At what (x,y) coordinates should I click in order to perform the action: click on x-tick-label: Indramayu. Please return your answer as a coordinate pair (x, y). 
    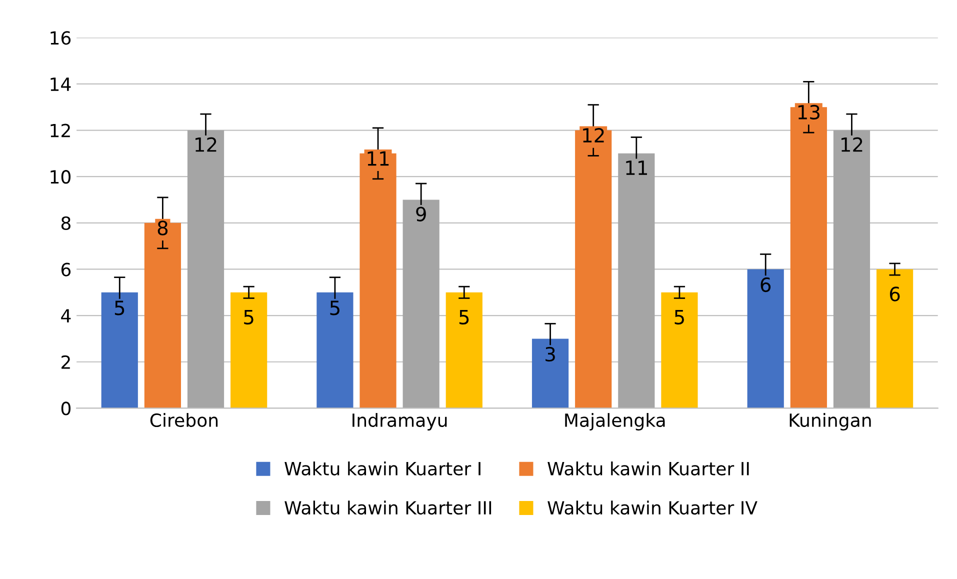
    Looking at the image, I should click on (399, 422).